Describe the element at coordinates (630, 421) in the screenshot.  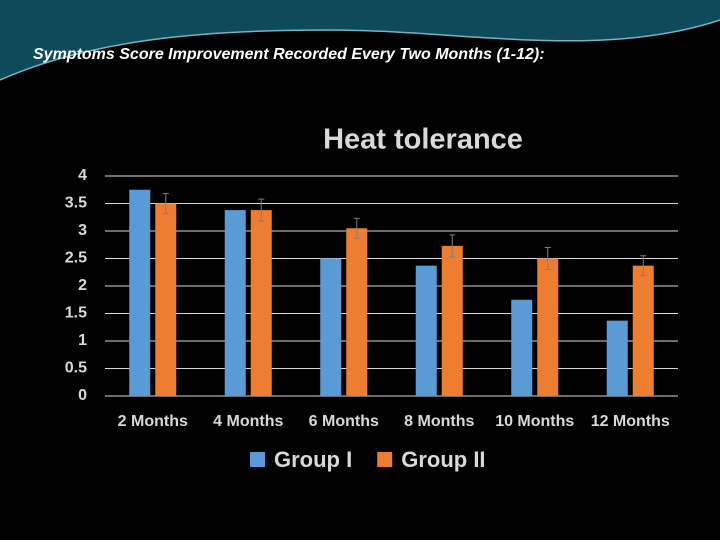
I see `x-tick-label: 12 Months` at that location.